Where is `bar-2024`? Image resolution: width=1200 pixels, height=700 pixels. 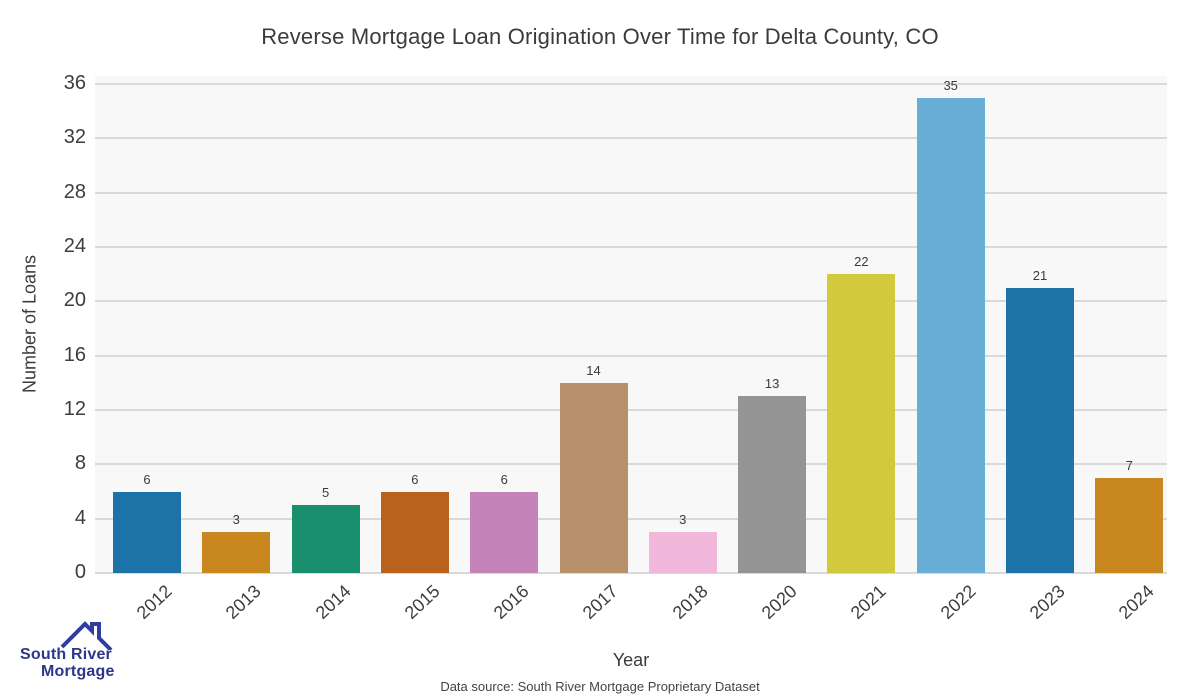 bar-2024 is located at coordinates (1129, 525).